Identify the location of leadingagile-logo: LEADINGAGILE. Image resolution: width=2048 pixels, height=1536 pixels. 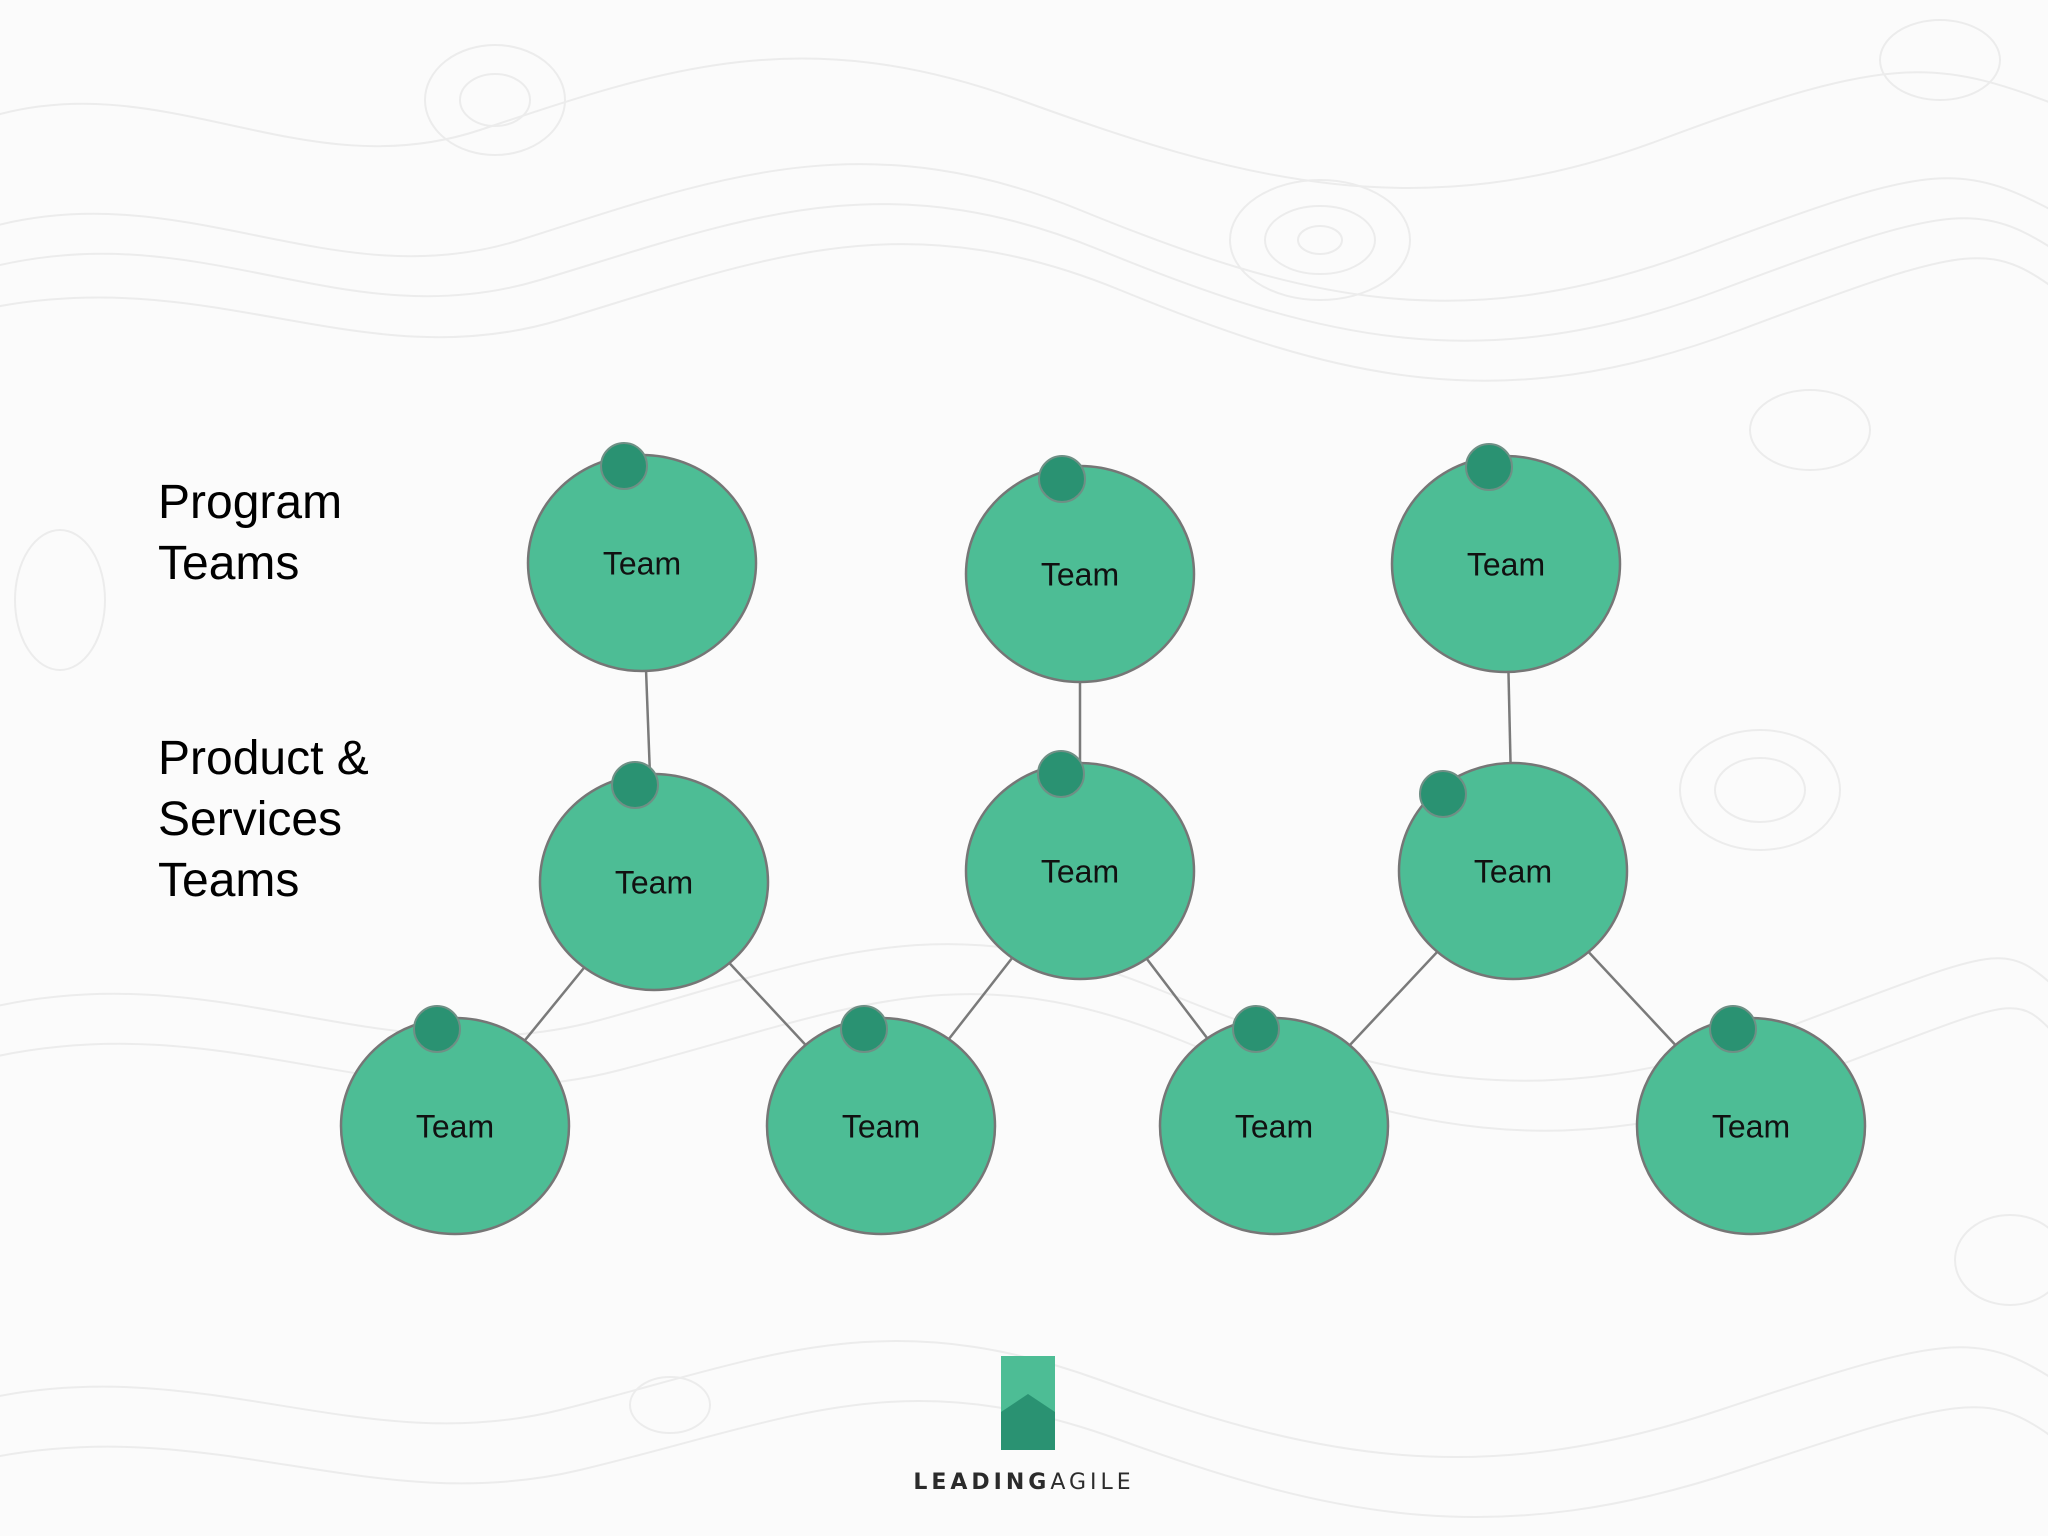
(1024, 1427).